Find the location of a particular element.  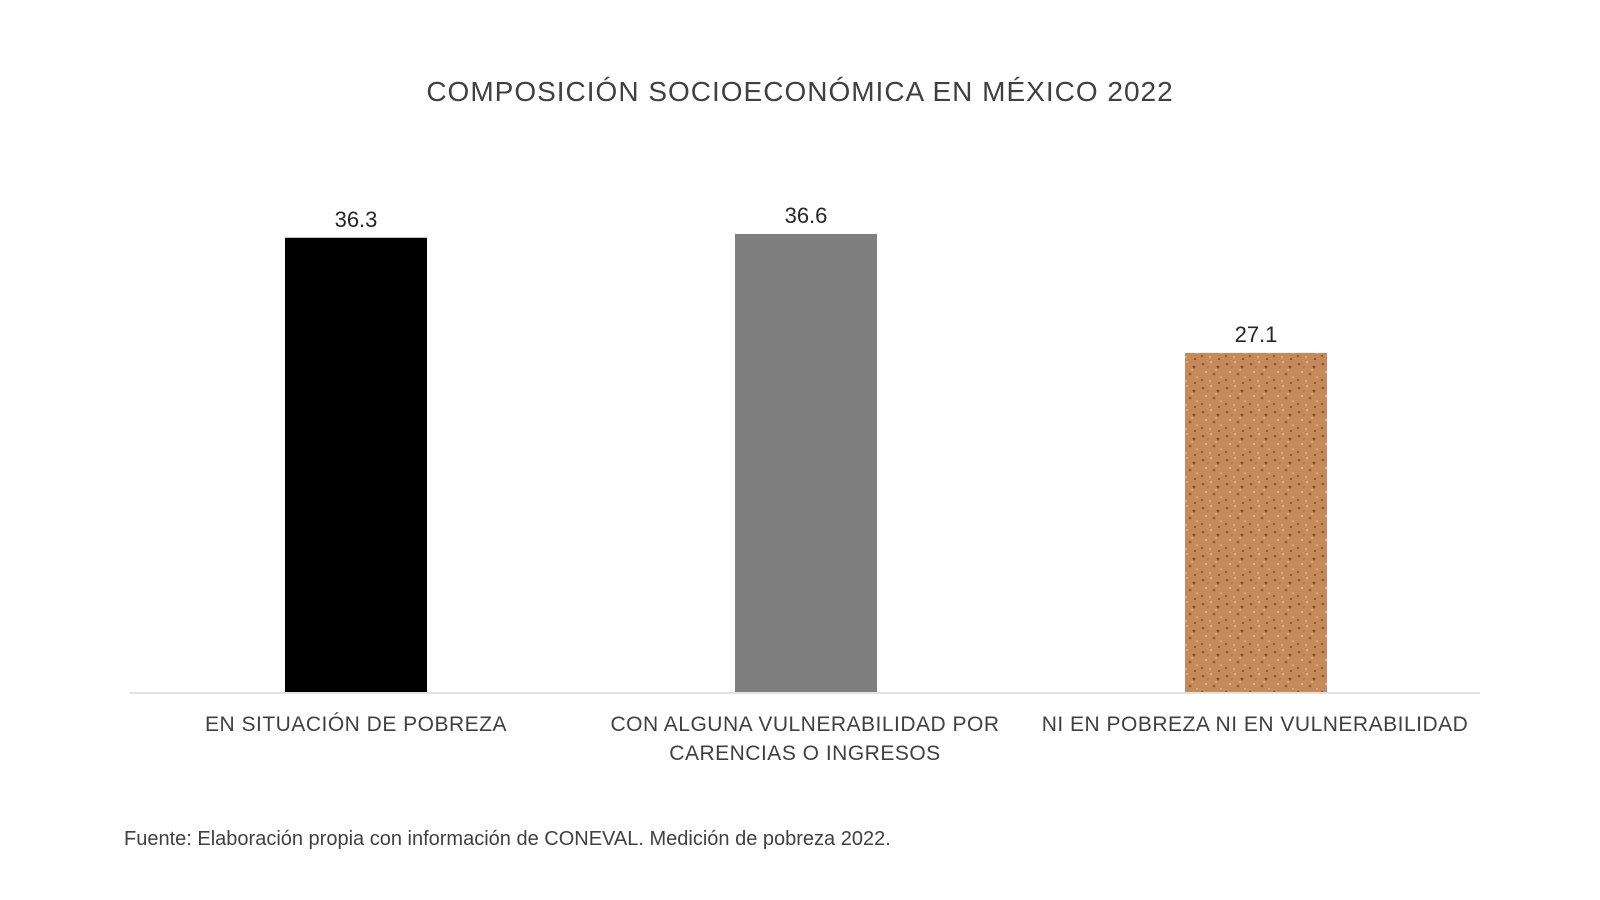

category-label-0: EN SITUACIÓN DE POBREZA is located at coordinates (356, 724).